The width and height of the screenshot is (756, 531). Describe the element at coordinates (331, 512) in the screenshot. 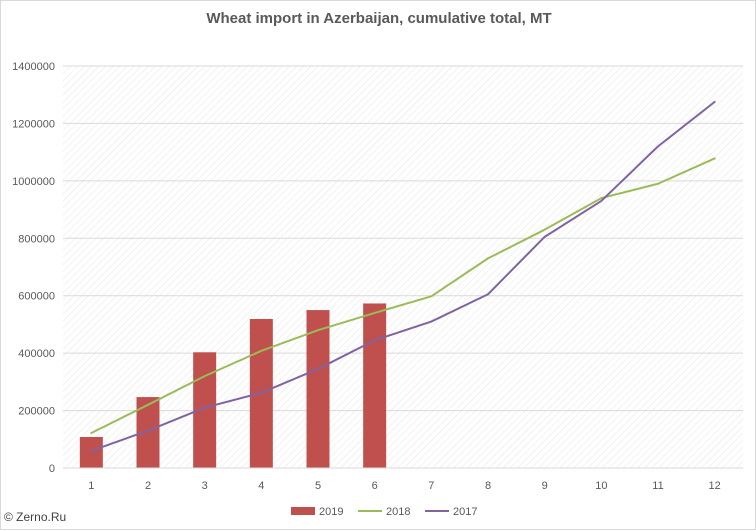

I see `legend-label-2019: 2019` at that location.